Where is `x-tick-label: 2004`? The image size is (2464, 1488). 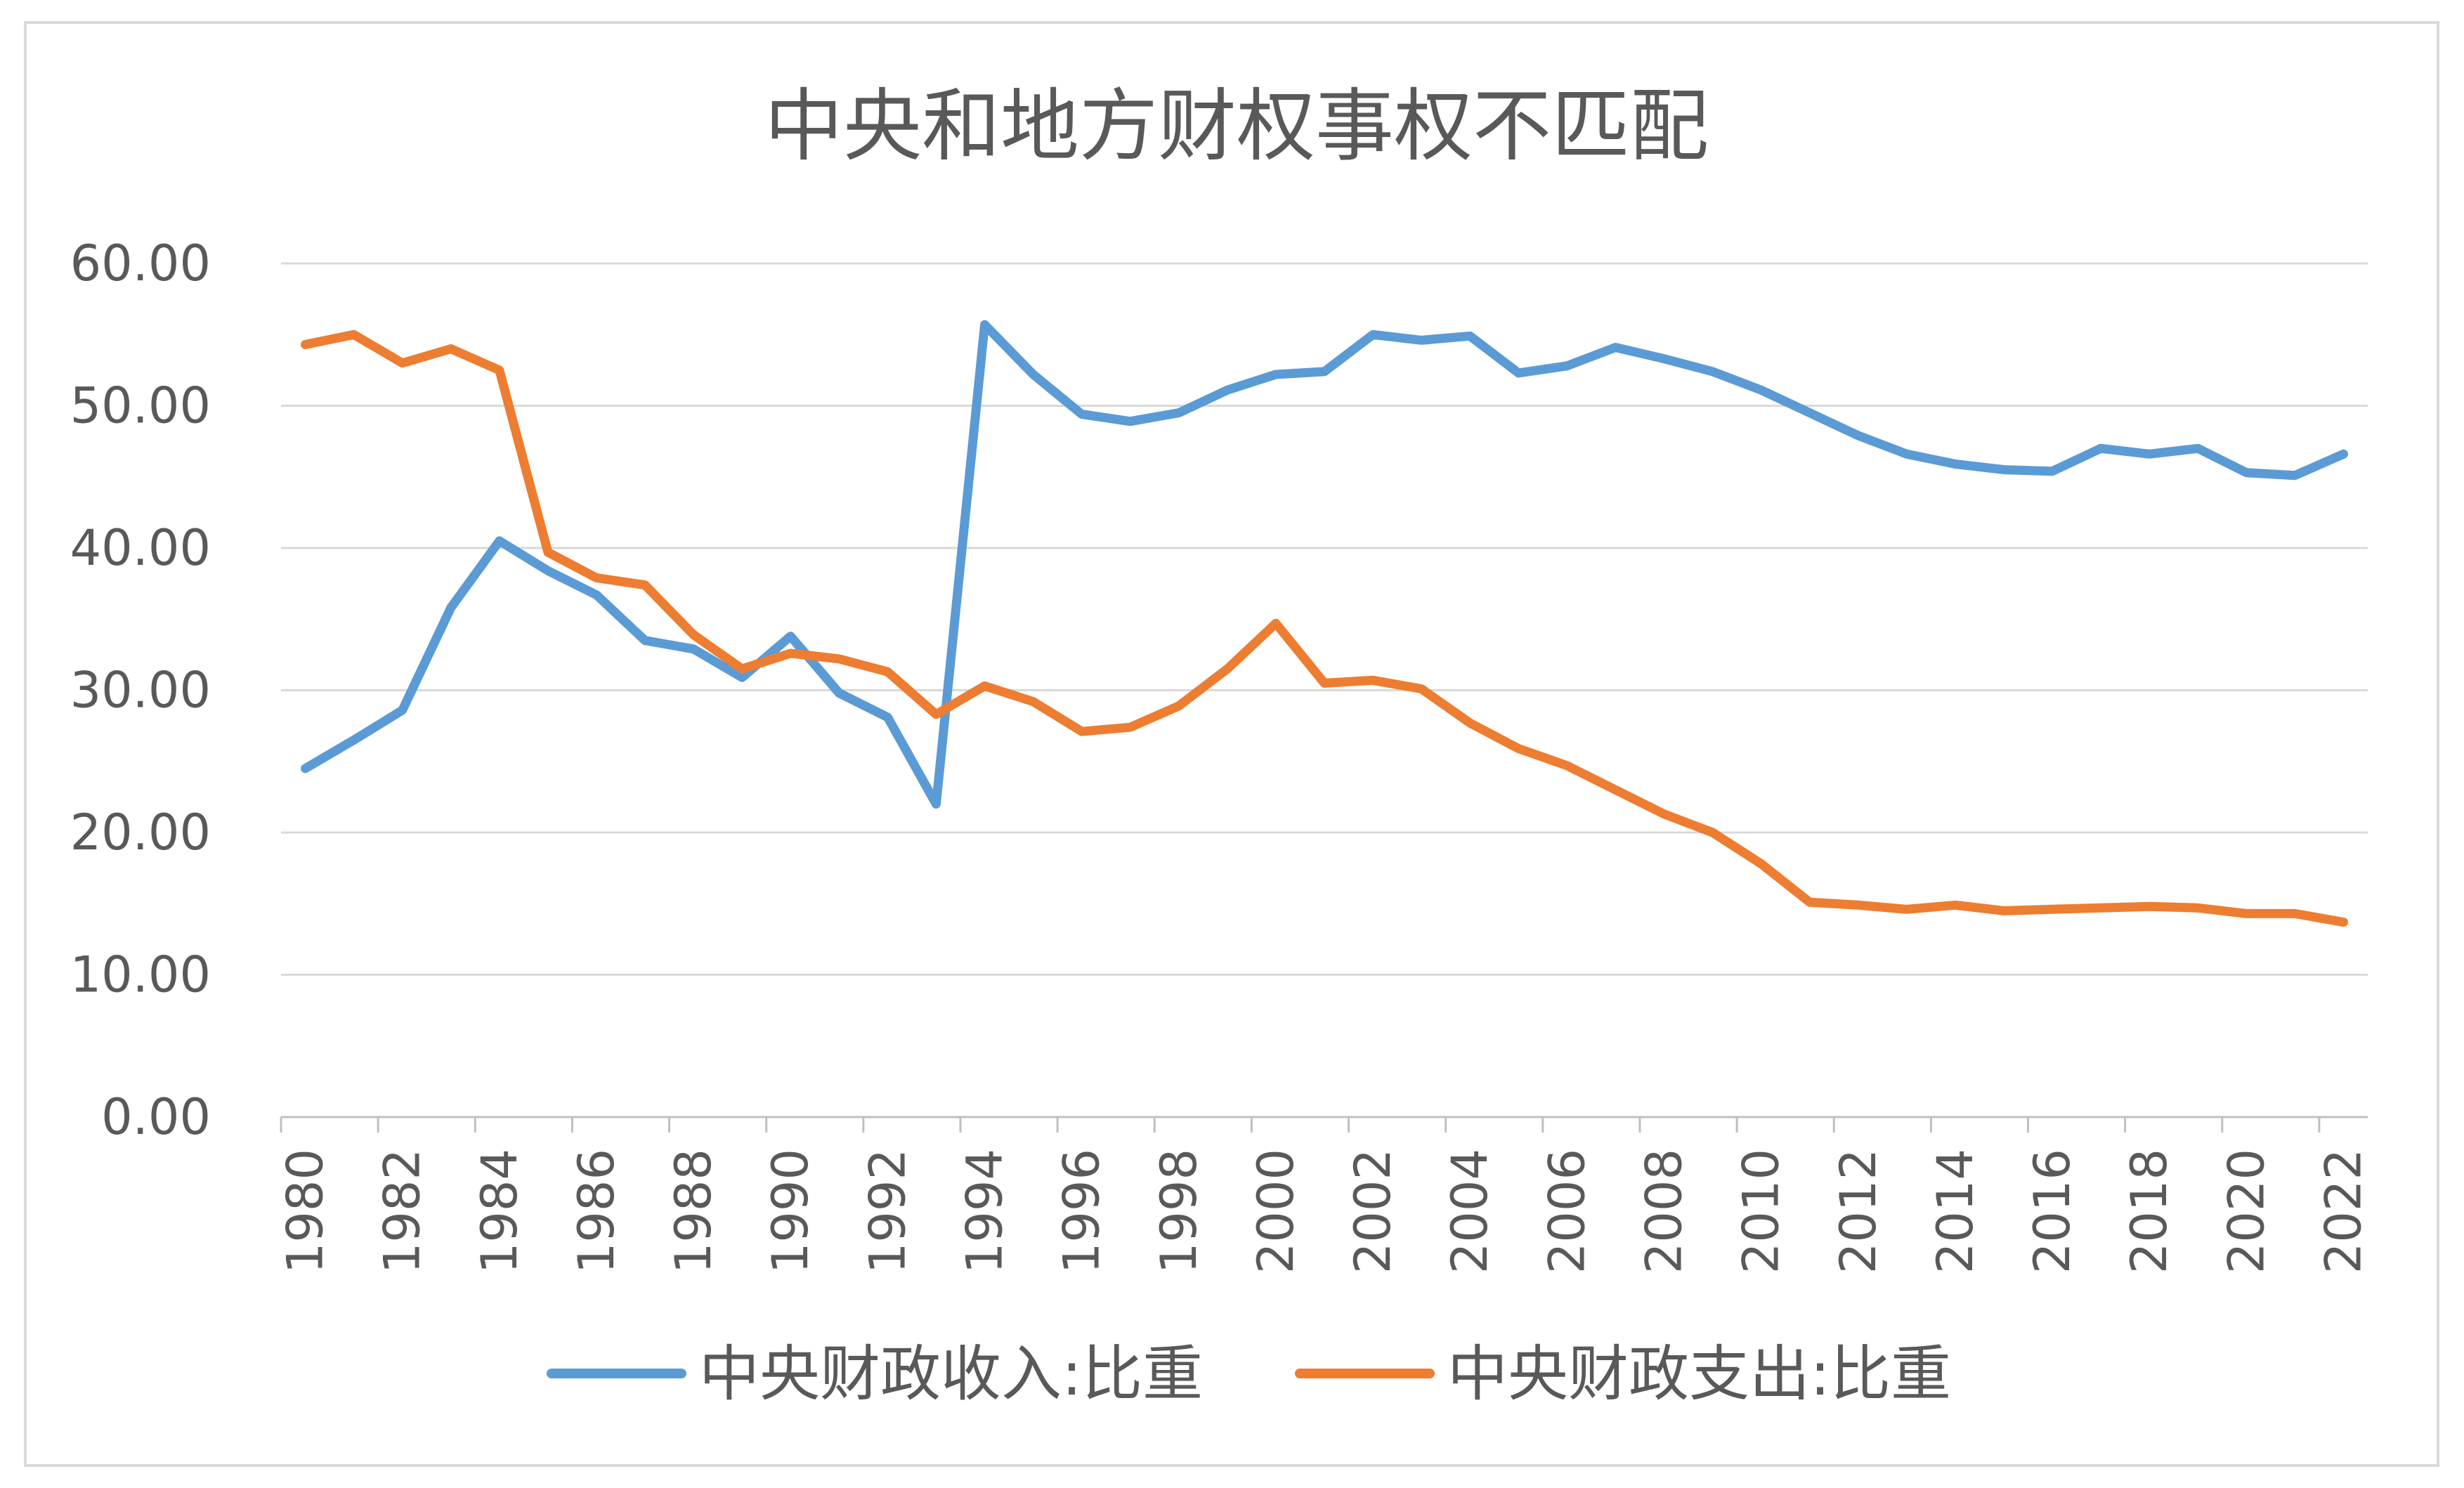 x-tick-label: 2004 is located at coordinates (1470, 1211).